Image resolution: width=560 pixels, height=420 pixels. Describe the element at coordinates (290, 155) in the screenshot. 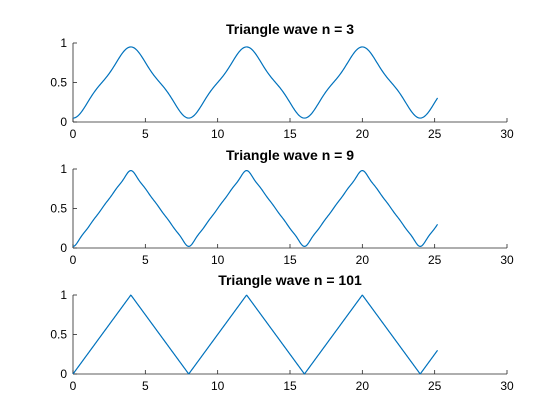

I see `subplot-title: Triangle wave n = 9` at that location.